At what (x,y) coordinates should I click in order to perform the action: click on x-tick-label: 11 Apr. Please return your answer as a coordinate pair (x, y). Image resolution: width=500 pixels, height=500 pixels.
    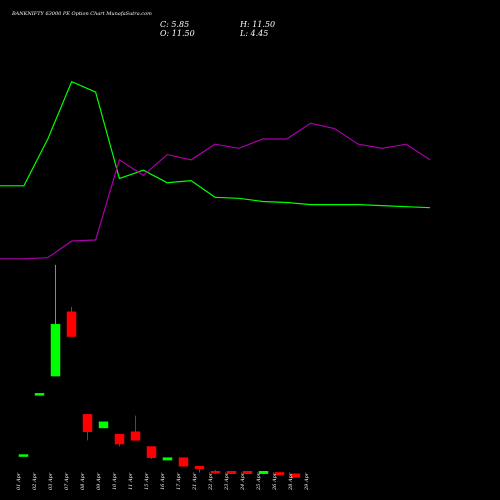
    Looking at the image, I should click on (131, 481).